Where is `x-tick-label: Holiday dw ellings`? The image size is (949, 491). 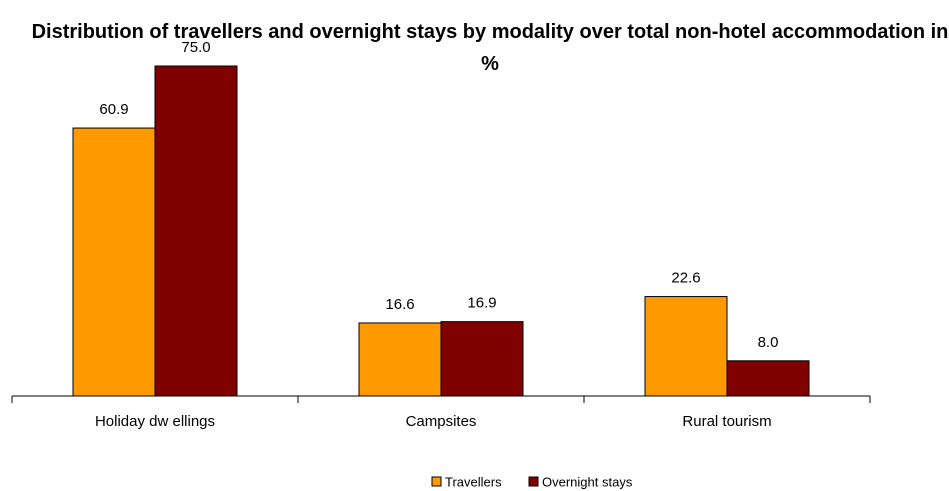 x-tick-label: Holiday dw ellings is located at coordinates (155, 421).